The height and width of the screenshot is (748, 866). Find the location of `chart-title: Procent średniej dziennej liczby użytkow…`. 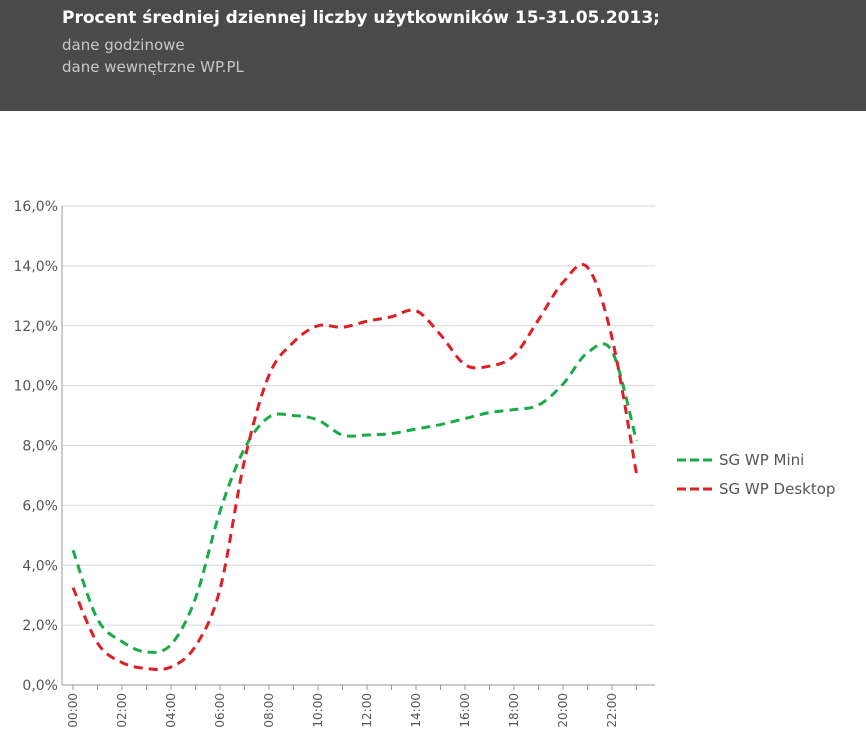

chart-title: Procent średniej dziennej liczby użytkow… is located at coordinates (361, 18).